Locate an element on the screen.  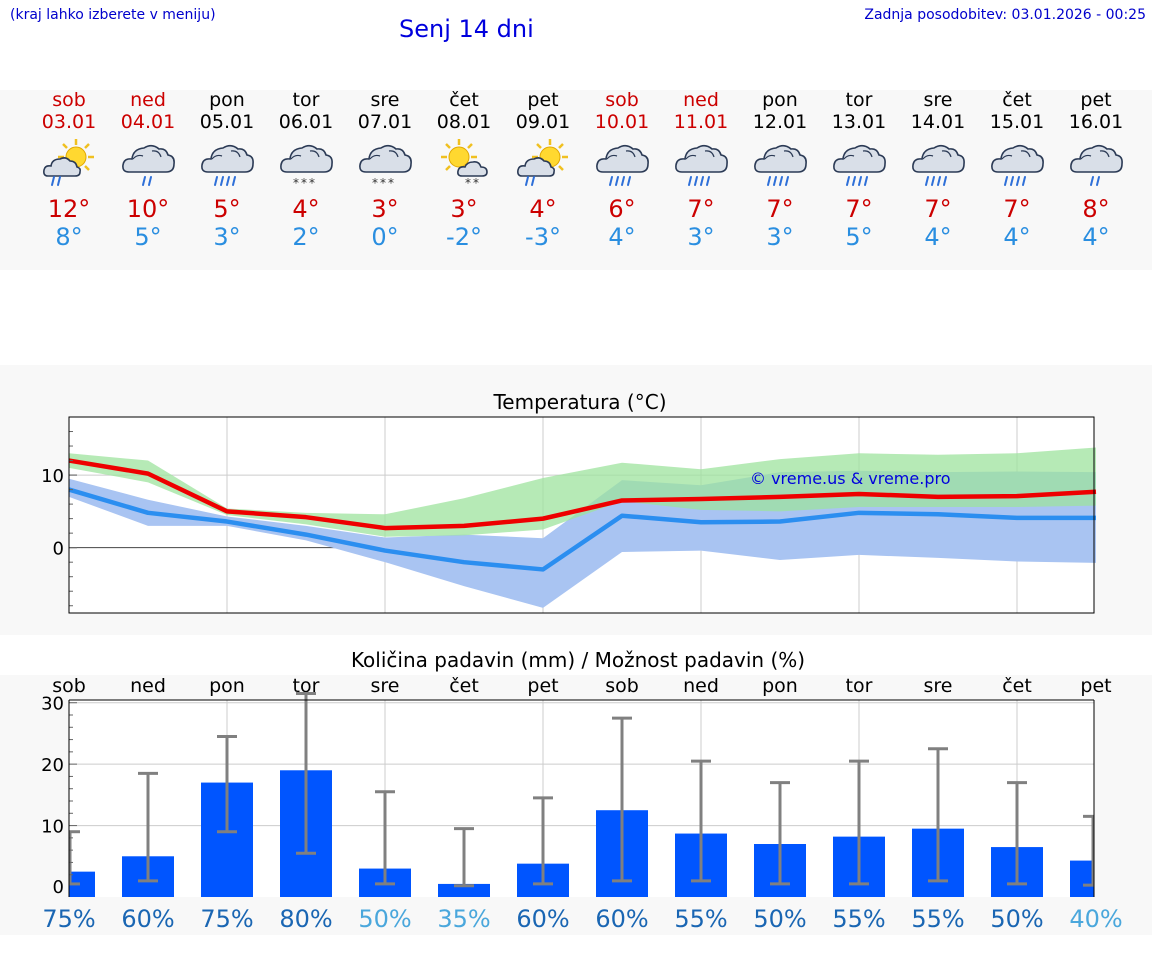
forecast-day: tor 13.01 7° 5° is located at coordinates (859, 171).